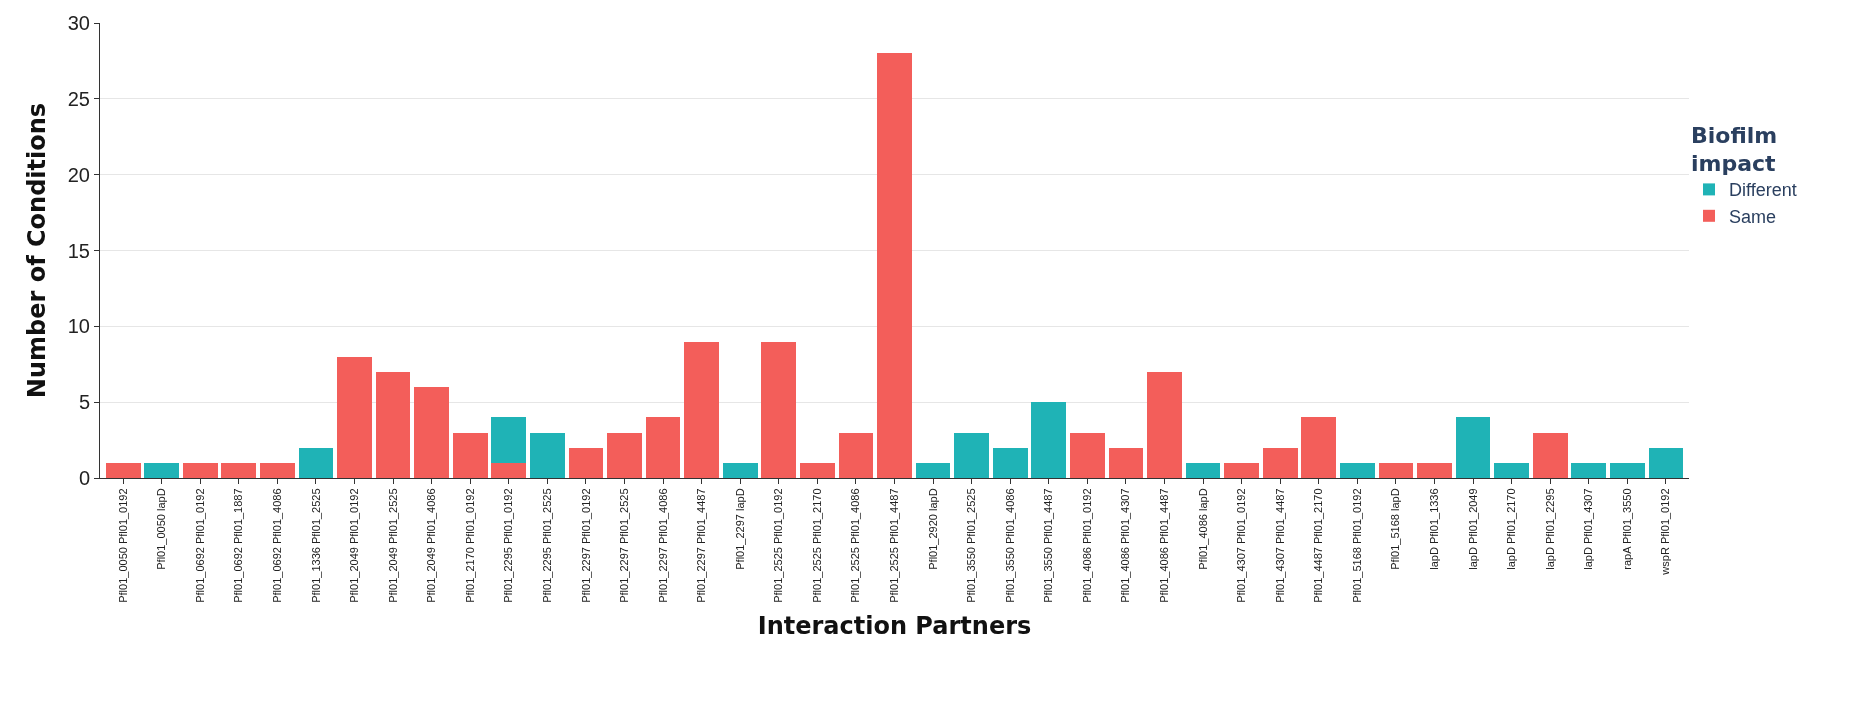 This screenshot has height=708, width=1869. What do you see at coordinates (1753, 216) in the screenshot?
I see `legend-label: Same` at bounding box center [1753, 216].